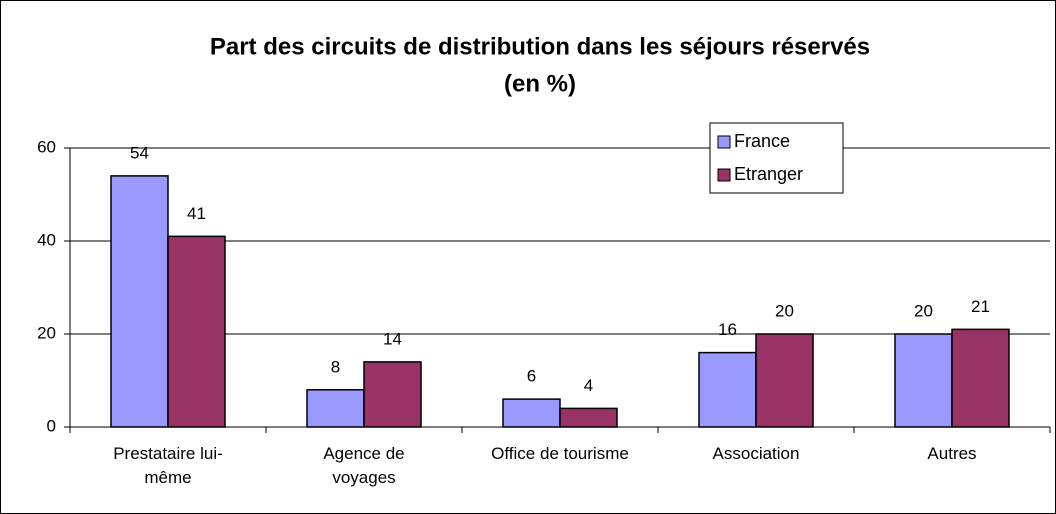  Describe the element at coordinates (980, 306) in the screenshot. I see `data-label: 21` at that location.